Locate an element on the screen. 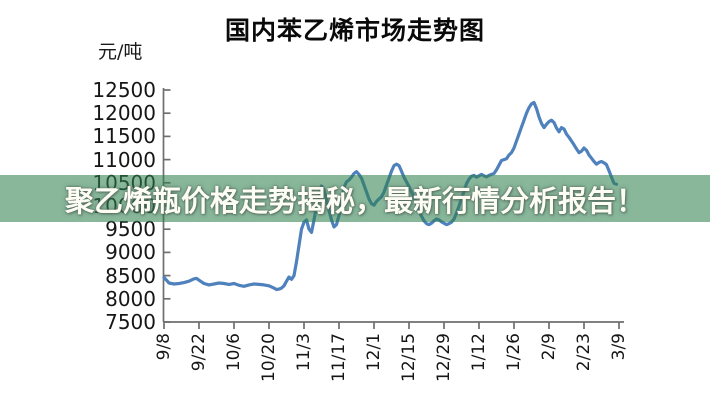 Image resolution: width=710 pixels, height=400 pixels. y-axis-unit-label: 元/吨 is located at coordinates (120, 52).